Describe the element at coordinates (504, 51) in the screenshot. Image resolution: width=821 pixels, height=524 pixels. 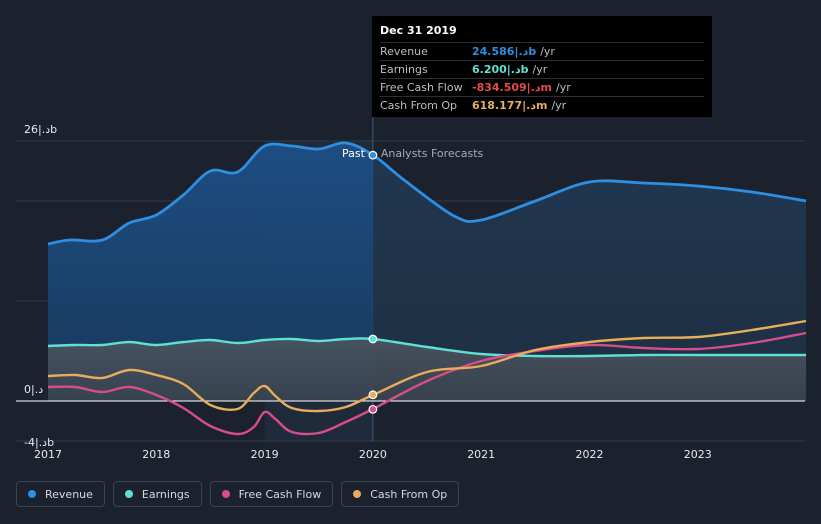
I see `tooltip-row-value: 24.586|.دb` at that location.